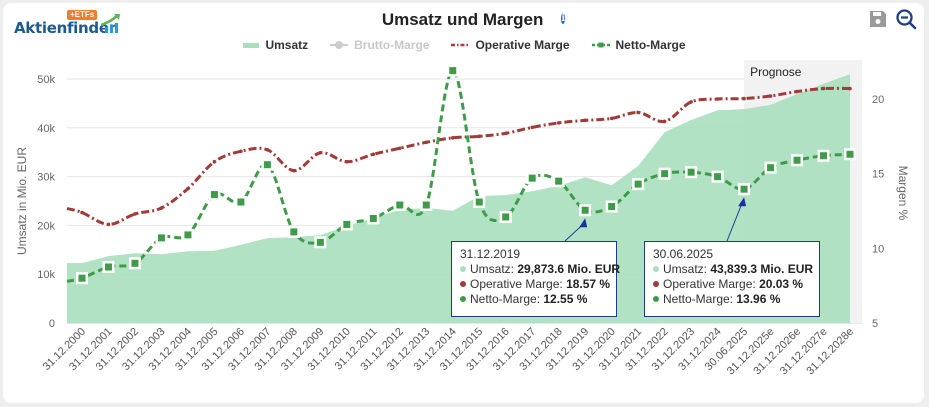  What do you see at coordinates (781, 284) in the screenshot?
I see `tooltip-value: 20.03 %` at bounding box center [781, 284].